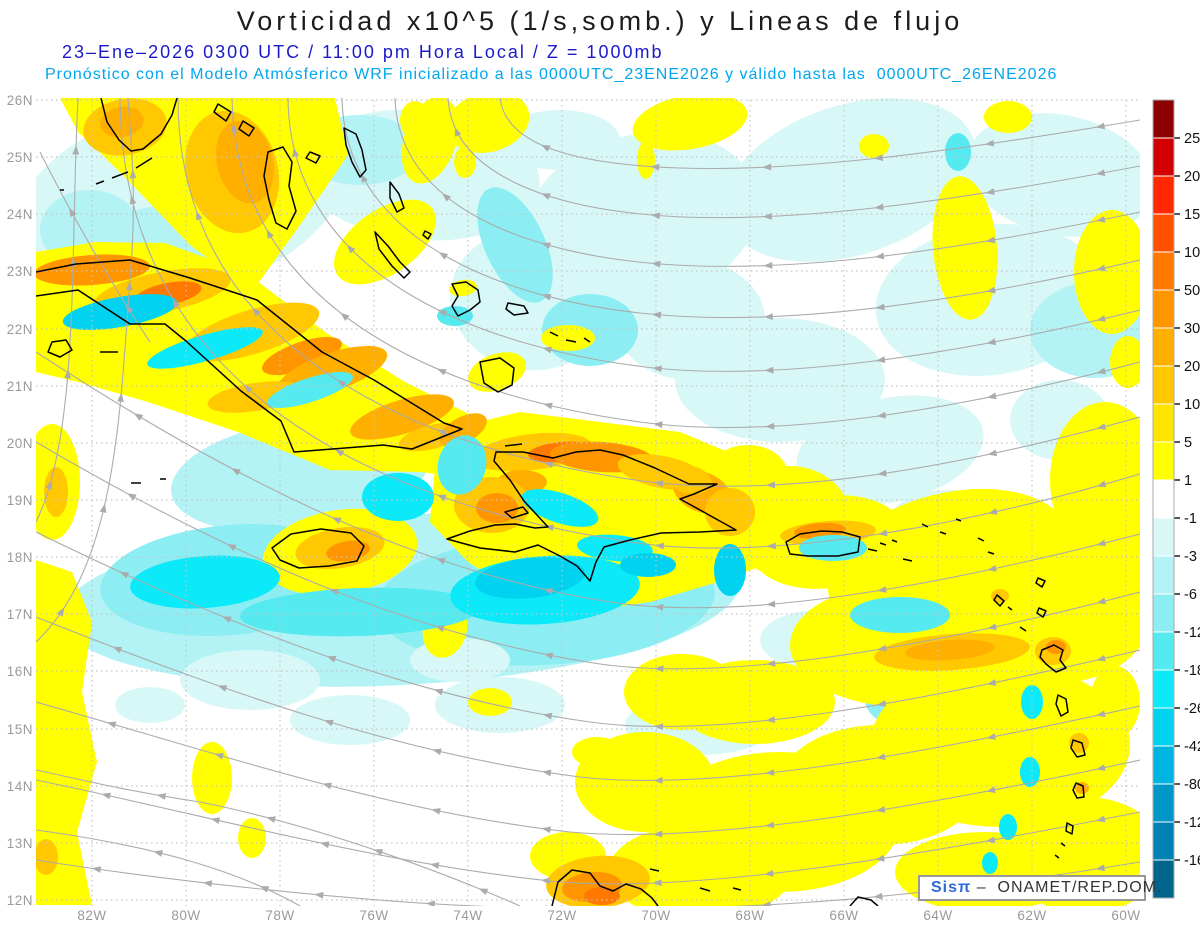  What do you see at coordinates (1192, 861) in the screenshot?
I see `colorbar-label: -160` at bounding box center [1192, 861].